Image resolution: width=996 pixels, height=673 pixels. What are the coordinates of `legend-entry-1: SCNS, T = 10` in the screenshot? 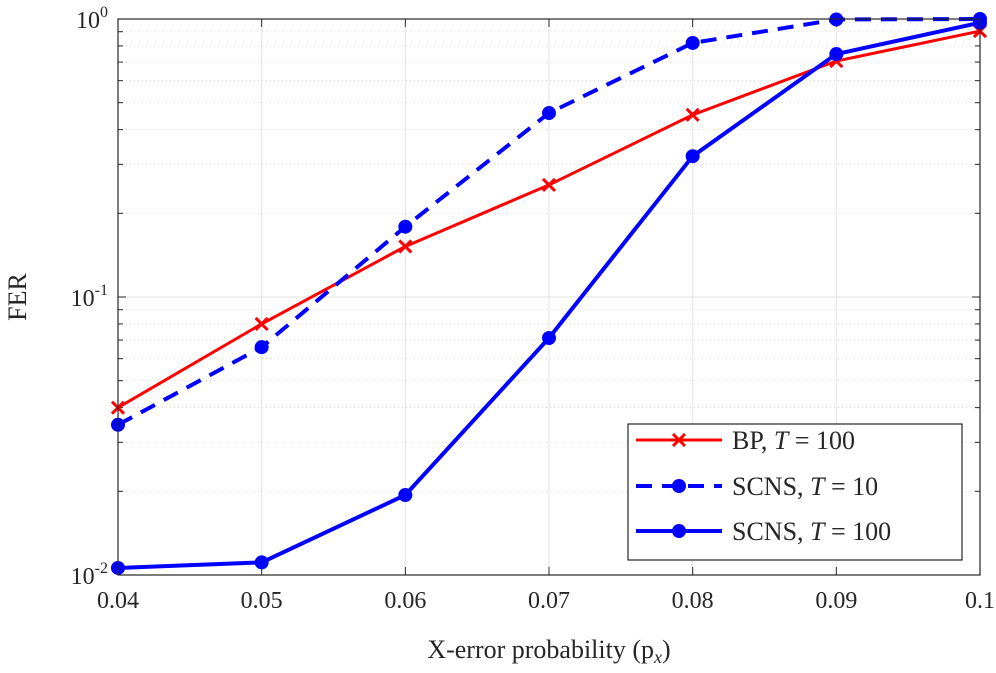 It's located at (757, 486).